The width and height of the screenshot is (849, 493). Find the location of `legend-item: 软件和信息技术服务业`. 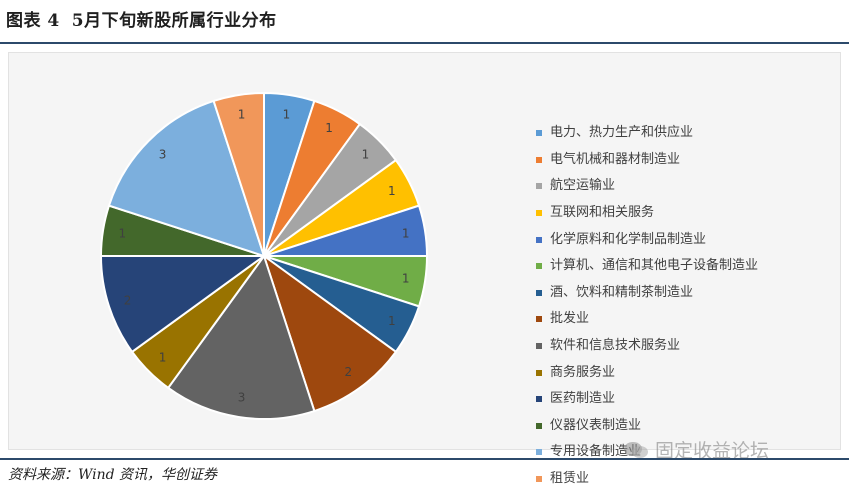

legend-item: 软件和信息技术服务业 is located at coordinates (647, 346).